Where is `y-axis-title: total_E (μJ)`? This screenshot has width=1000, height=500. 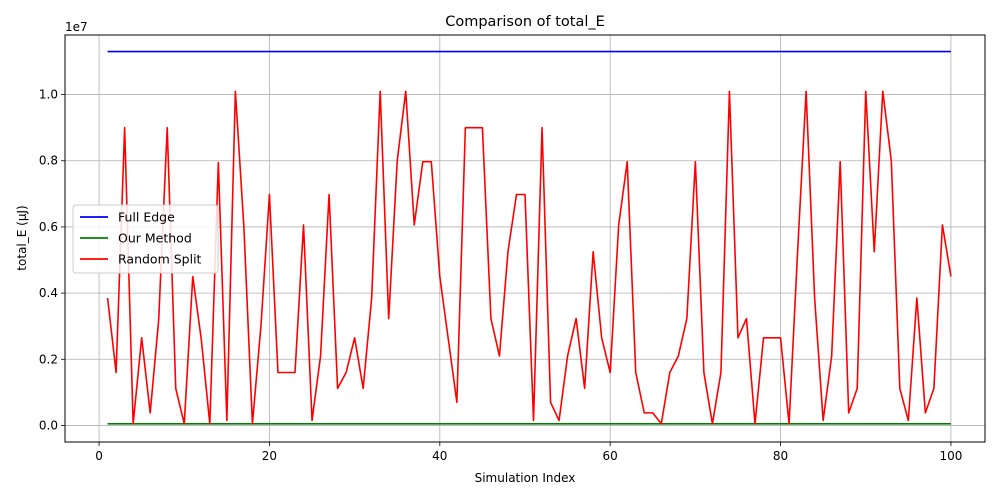 y-axis-title: total_E (μJ) is located at coordinates (22, 237).